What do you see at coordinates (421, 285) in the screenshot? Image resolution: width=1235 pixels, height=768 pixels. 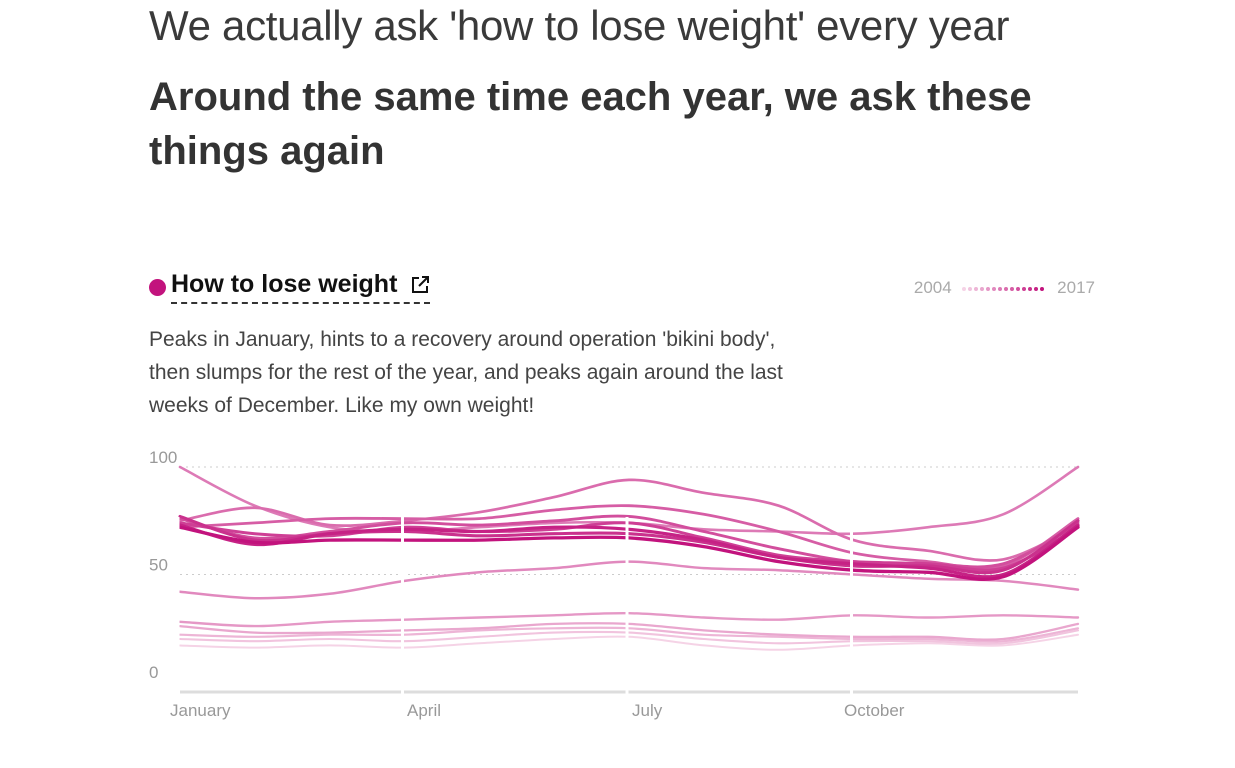 I see `external-link-icon` at bounding box center [421, 285].